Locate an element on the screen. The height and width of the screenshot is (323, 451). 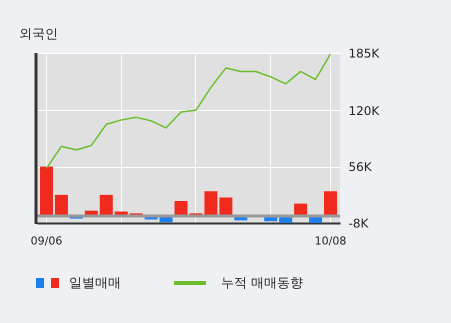
chart-title: 외국인 is located at coordinates (38, 34).